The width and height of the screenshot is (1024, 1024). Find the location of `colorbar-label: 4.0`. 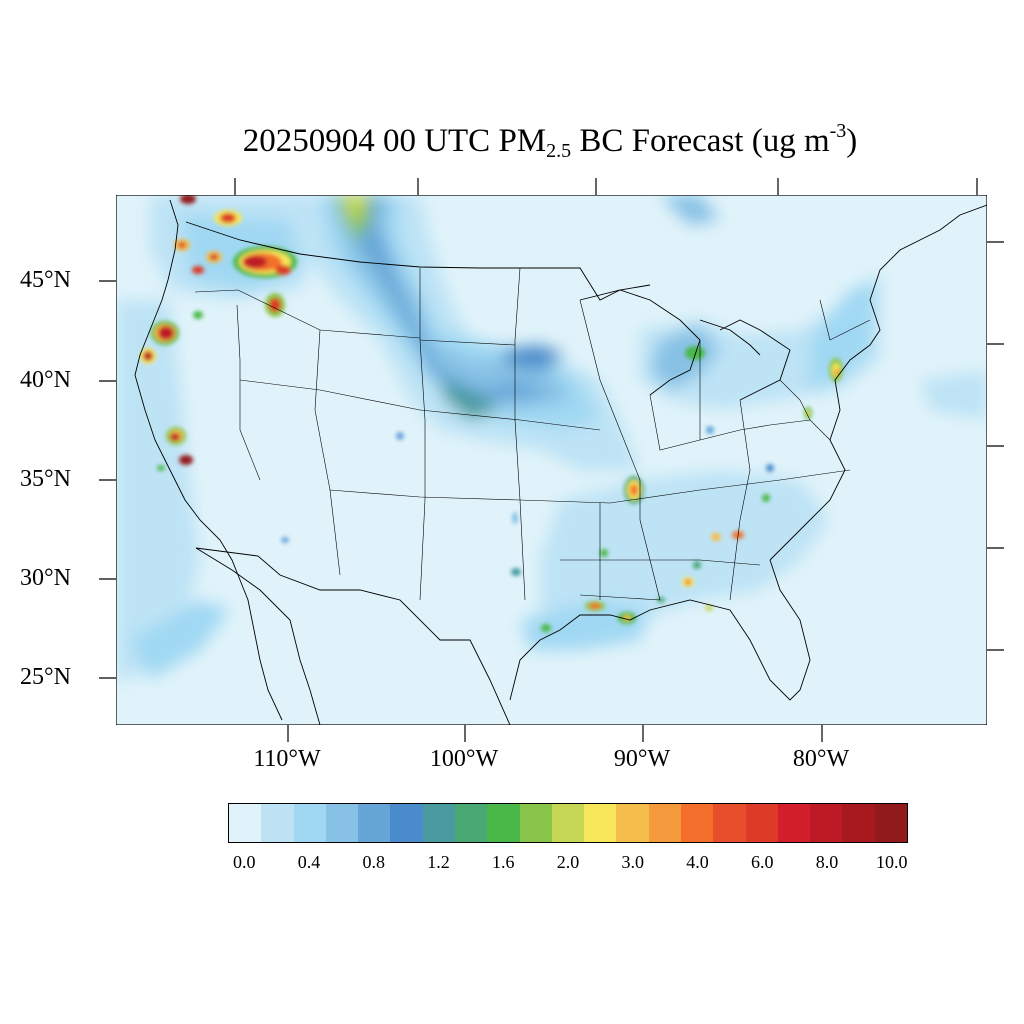

colorbar-label: 4.0 is located at coordinates (697, 862).